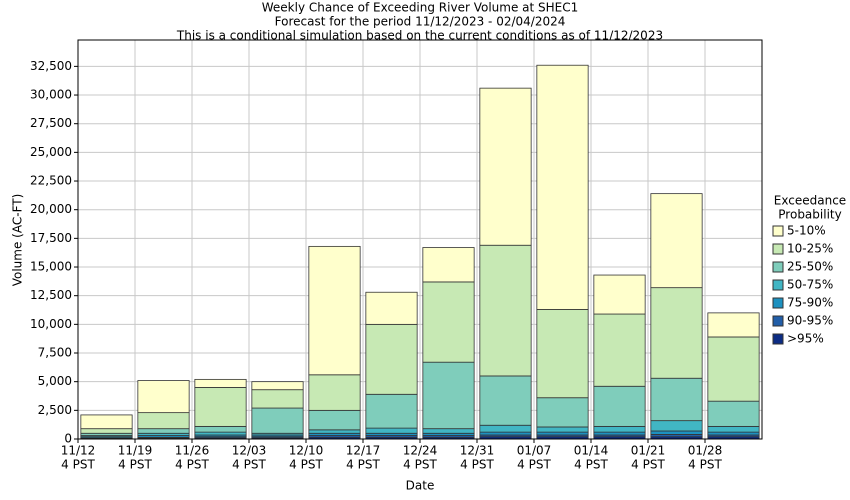  I want to click on y-tick-label: 2,500, so click(55, 410).